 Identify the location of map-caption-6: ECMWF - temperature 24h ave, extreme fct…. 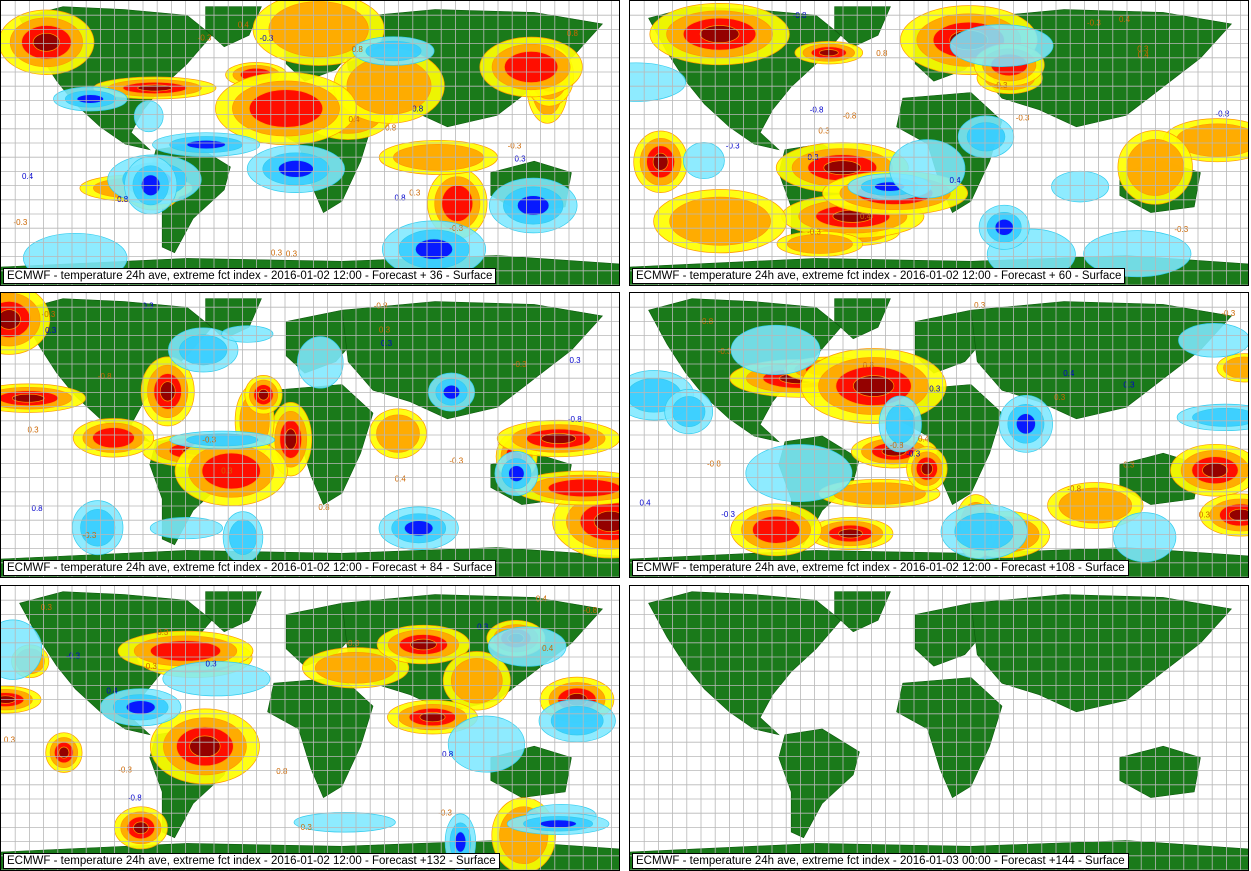
(880, 861).